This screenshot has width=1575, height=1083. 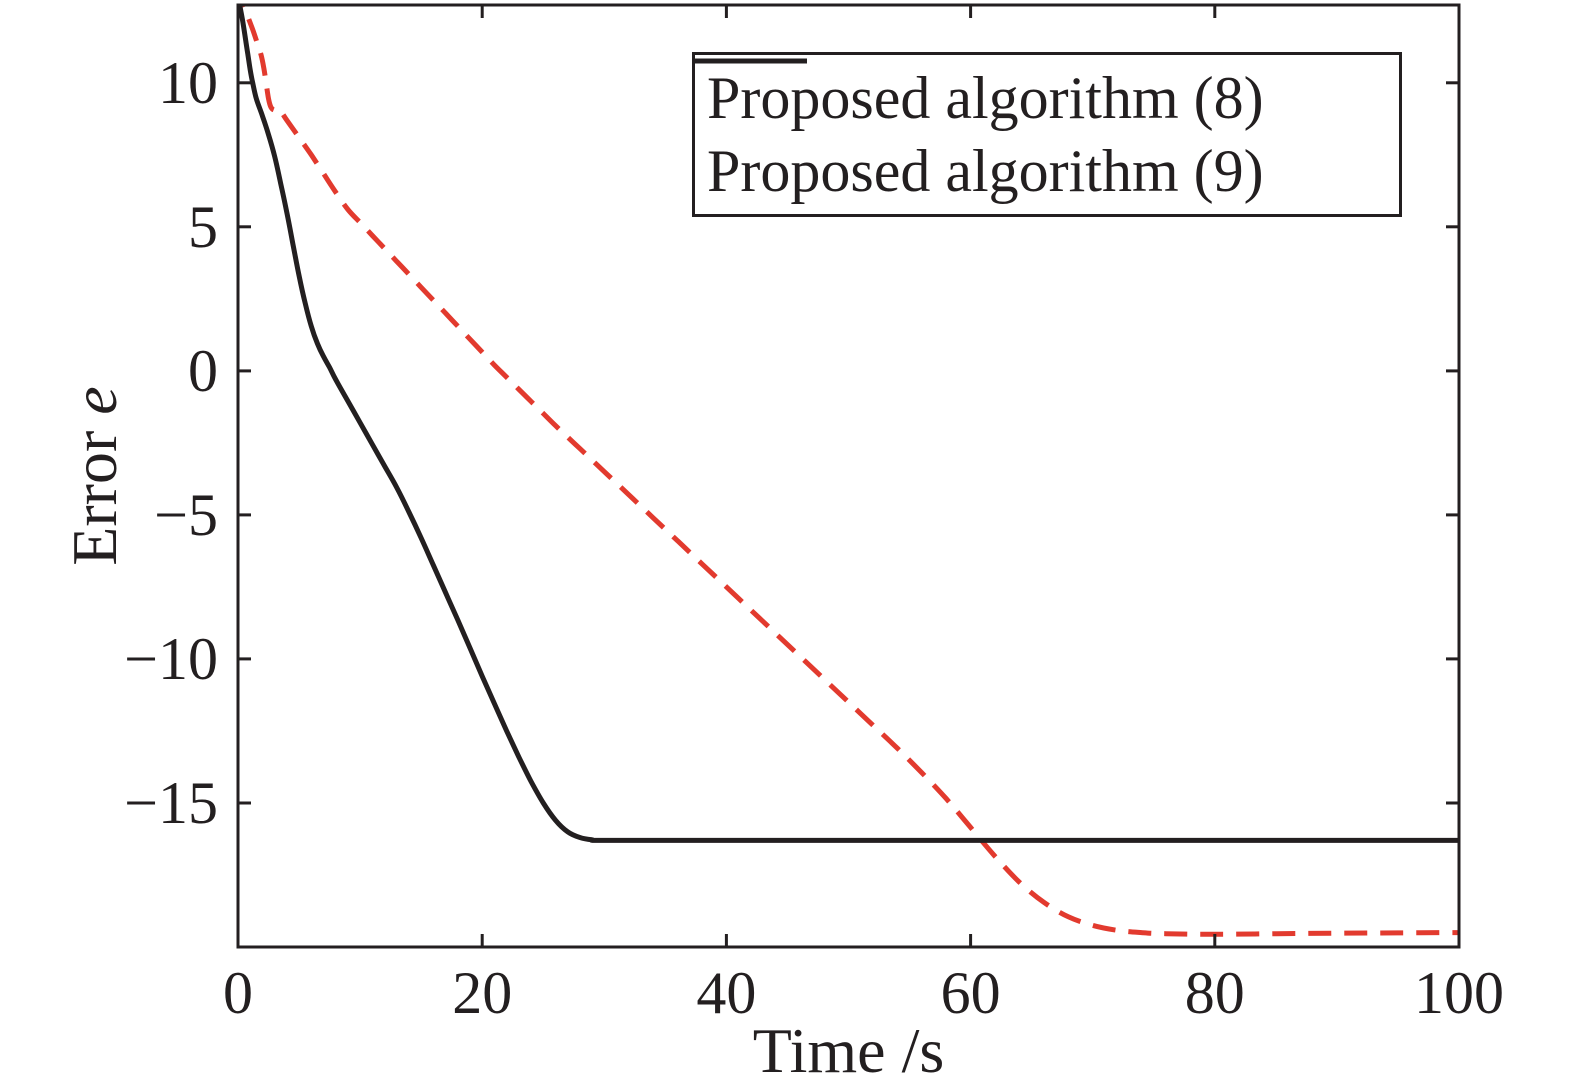 What do you see at coordinates (186, 514) in the screenshot?
I see `y-tick-label: −5` at bounding box center [186, 514].